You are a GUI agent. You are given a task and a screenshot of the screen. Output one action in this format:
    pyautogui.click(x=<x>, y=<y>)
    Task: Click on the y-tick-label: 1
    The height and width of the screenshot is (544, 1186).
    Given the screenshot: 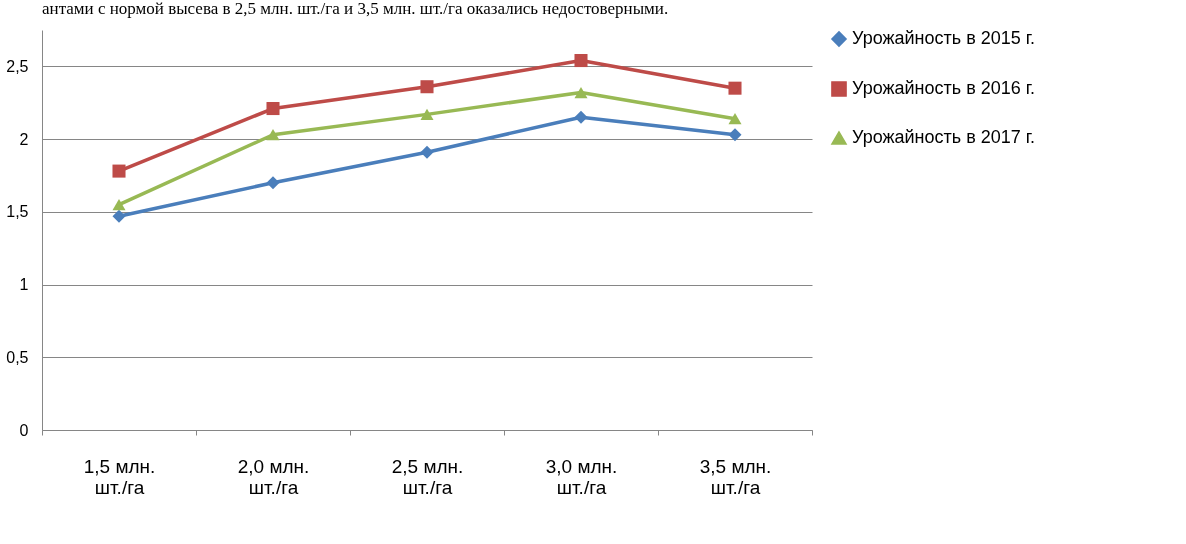 What is the action you would take?
    pyautogui.click(x=24, y=285)
    